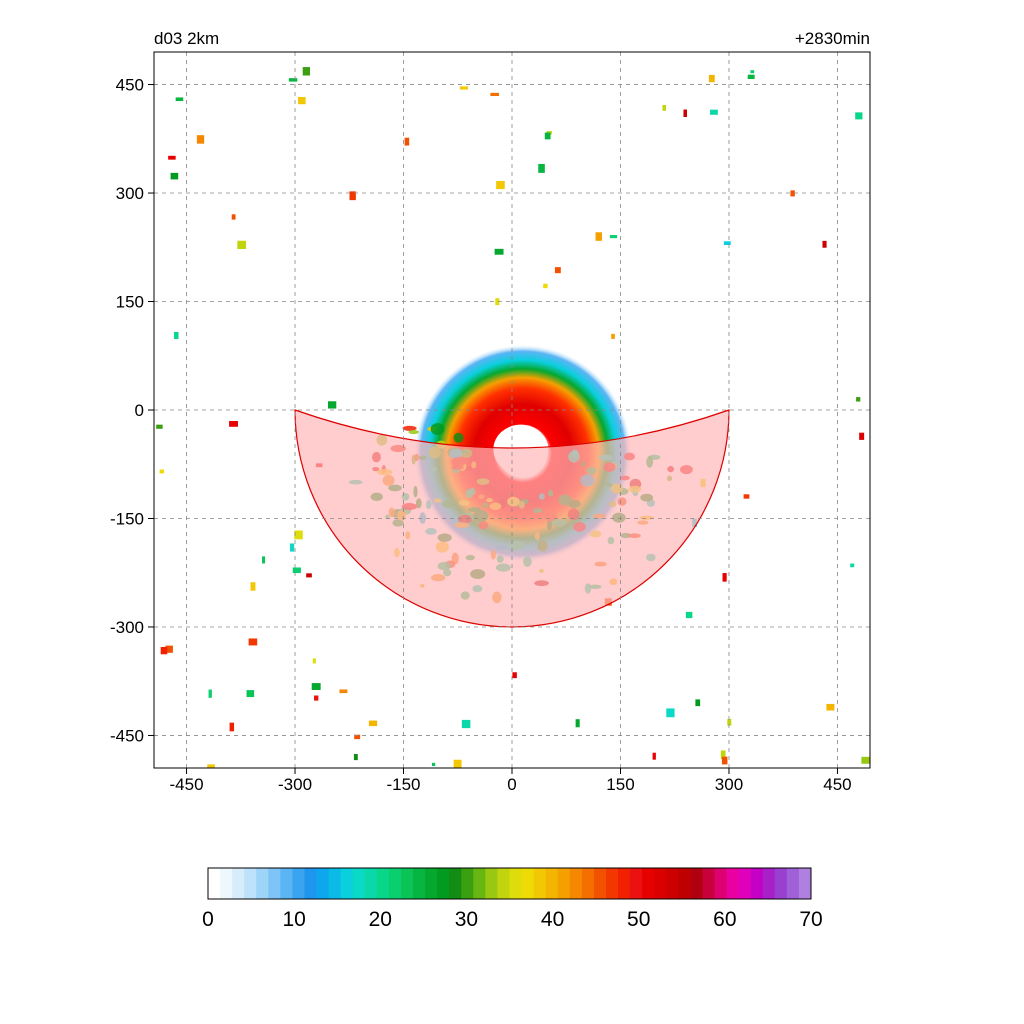  What do you see at coordinates (208, 919) in the screenshot?
I see `colorbar-tick-label: 0` at bounding box center [208, 919].